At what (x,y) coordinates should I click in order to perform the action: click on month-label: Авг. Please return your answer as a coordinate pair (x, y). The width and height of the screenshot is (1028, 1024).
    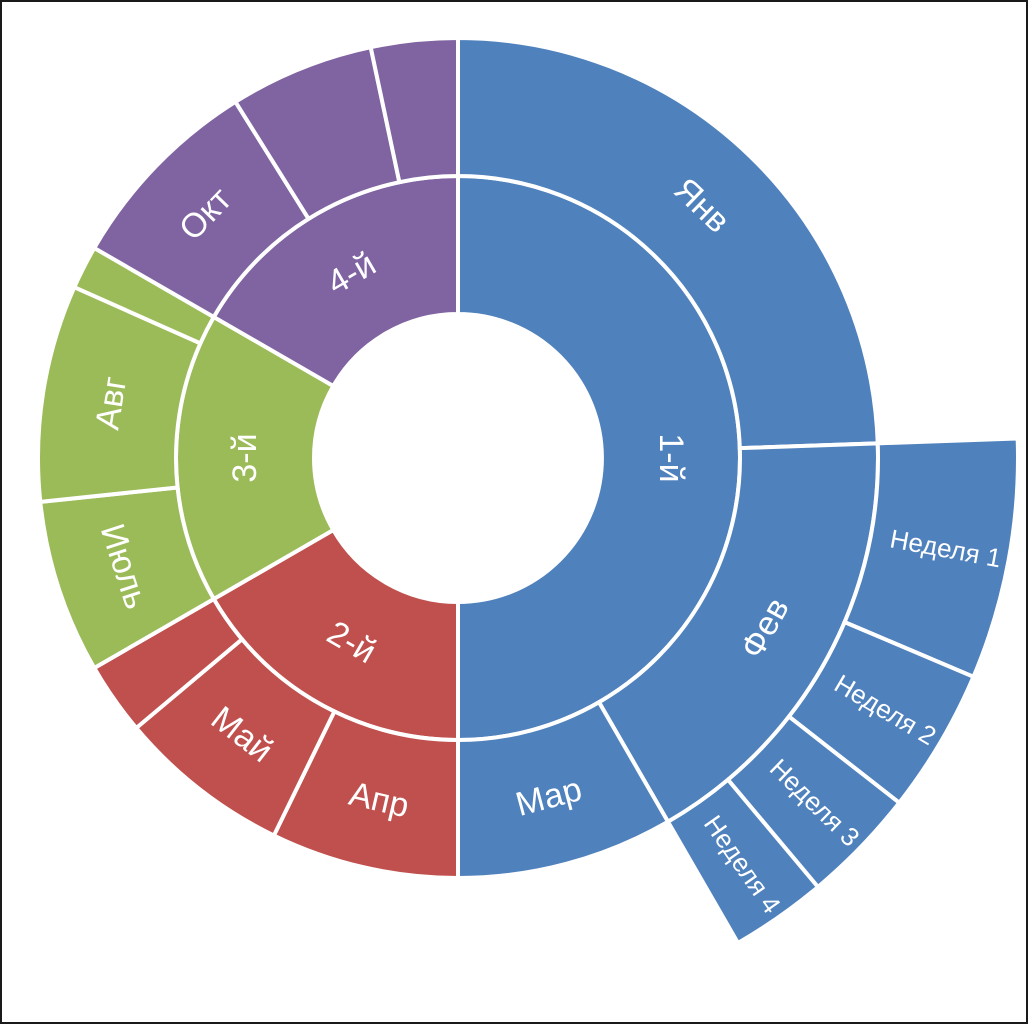
    Looking at the image, I should click on (111, 403).